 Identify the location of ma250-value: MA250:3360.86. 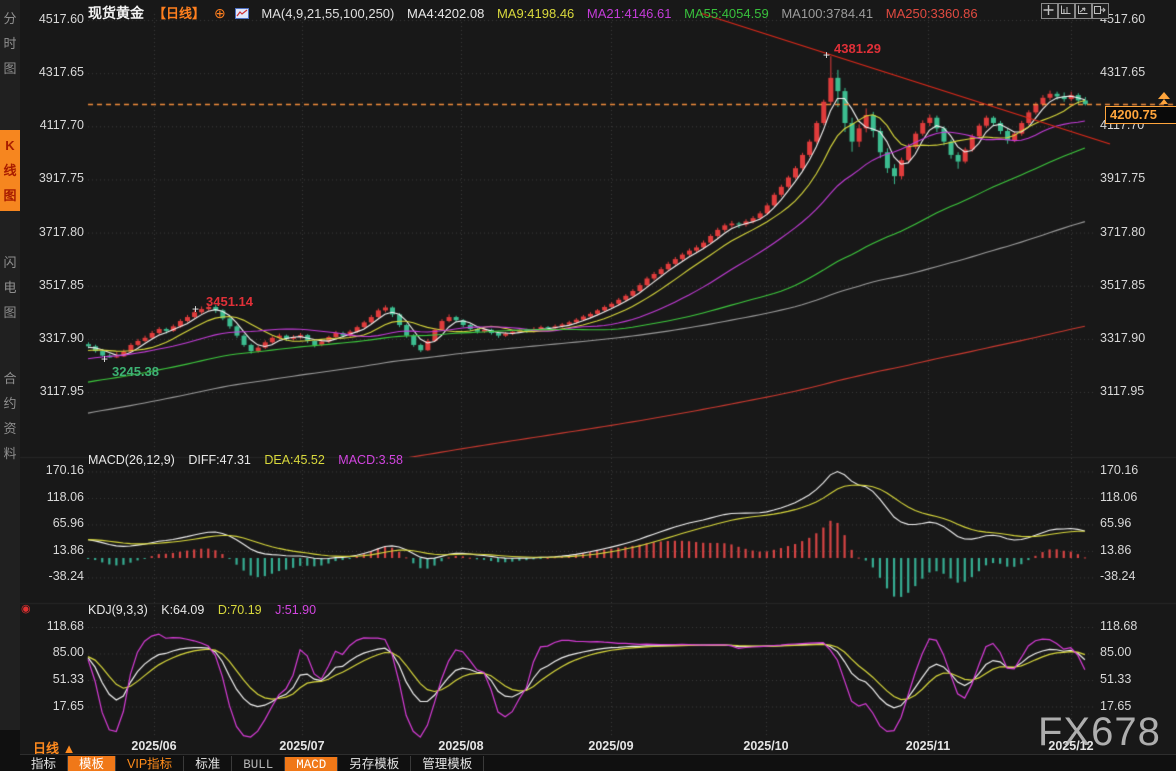
(931, 13).